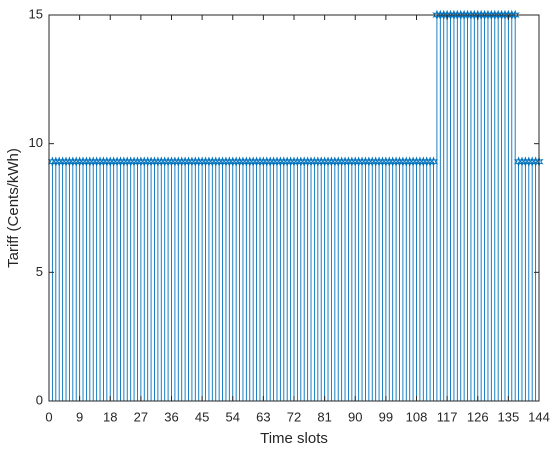  What do you see at coordinates (39, 271) in the screenshot?
I see `y-tick-label: 5` at bounding box center [39, 271].